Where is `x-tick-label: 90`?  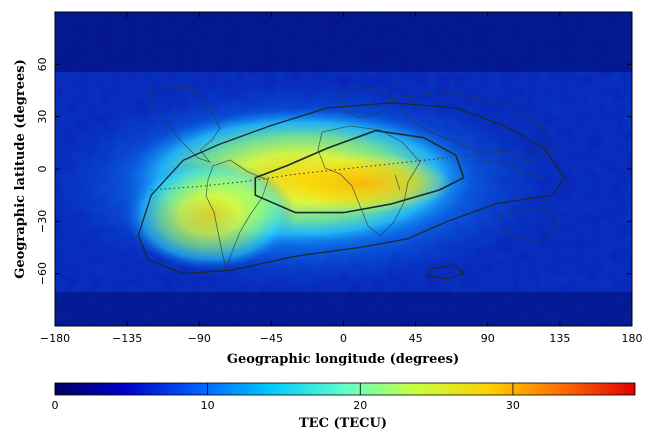
x-tick-label: 90 is located at coordinates (488, 338).